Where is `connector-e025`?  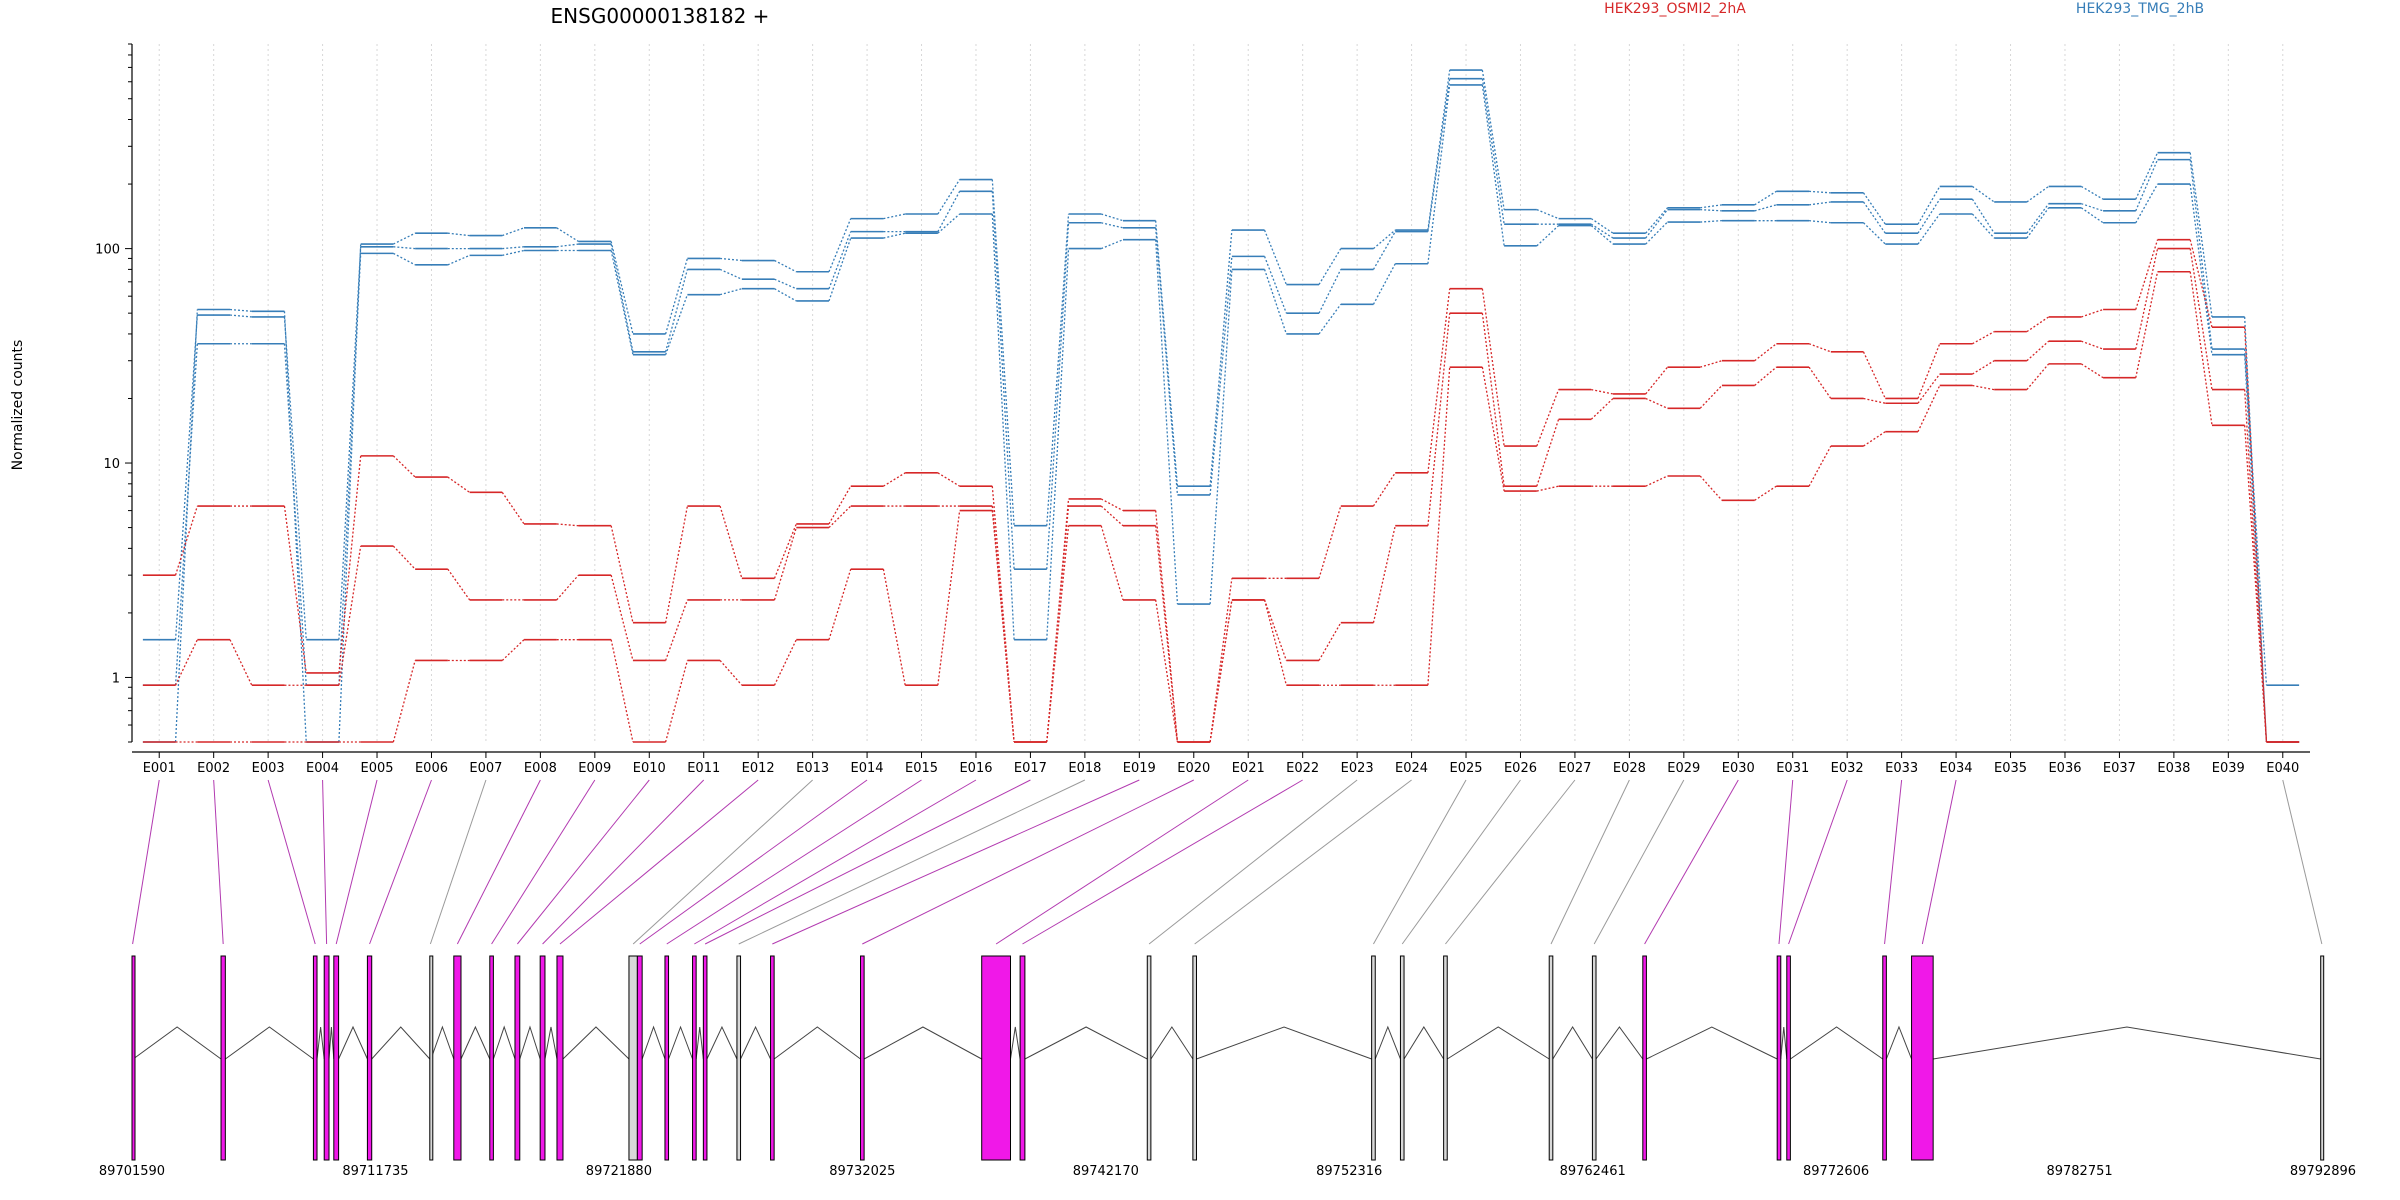 connector-e025 is located at coordinates (1420, 862).